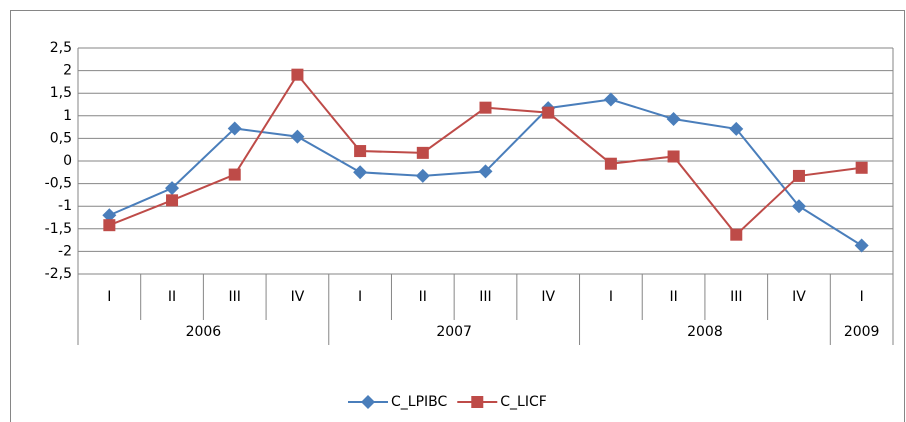 The height and width of the screenshot is (422, 906). Describe the element at coordinates (862, 332) in the screenshot. I see `year-label: 2009` at that location.